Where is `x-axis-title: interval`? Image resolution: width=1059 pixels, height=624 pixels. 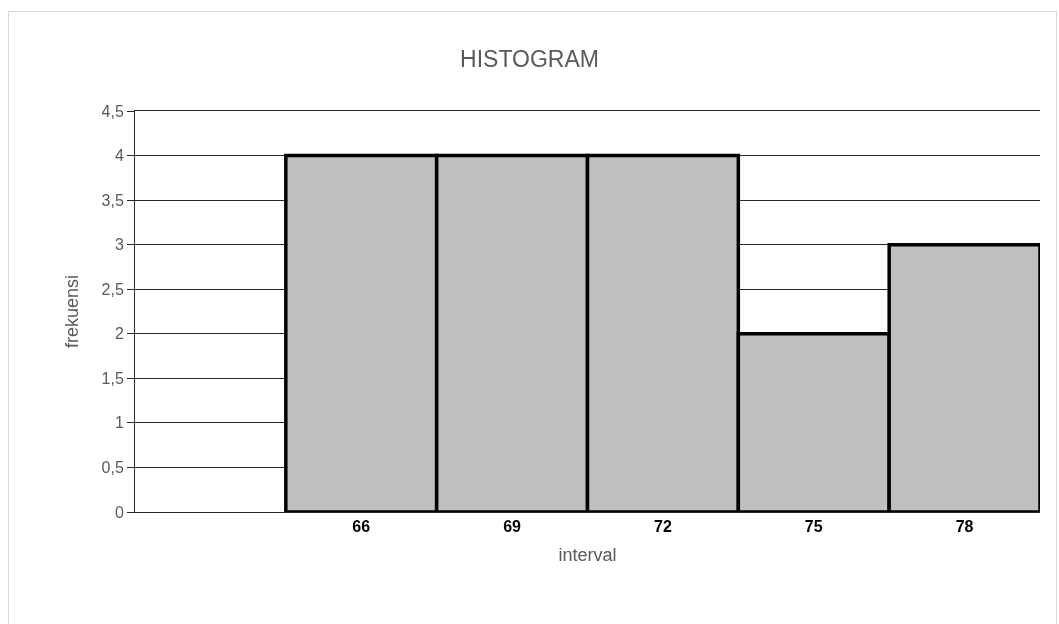
x-axis-title: interval is located at coordinates (587, 555).